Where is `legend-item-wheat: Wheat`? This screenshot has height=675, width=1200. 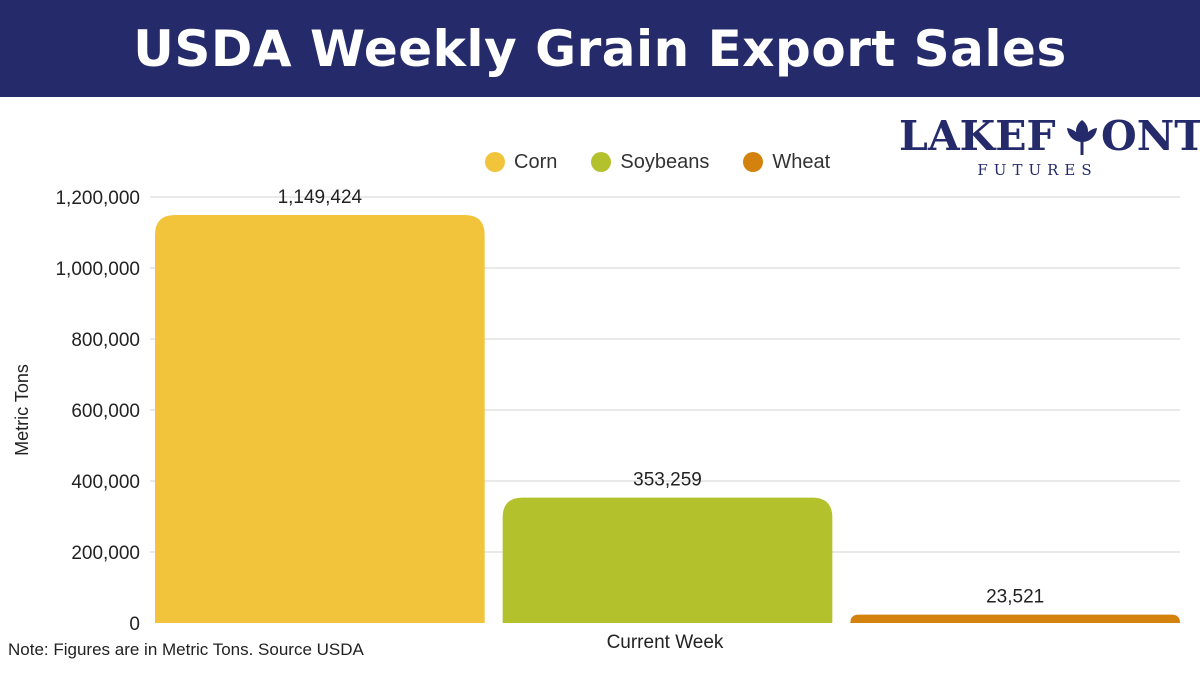 legend-item-wheat: Wheat is located at coordinates (786, 162).